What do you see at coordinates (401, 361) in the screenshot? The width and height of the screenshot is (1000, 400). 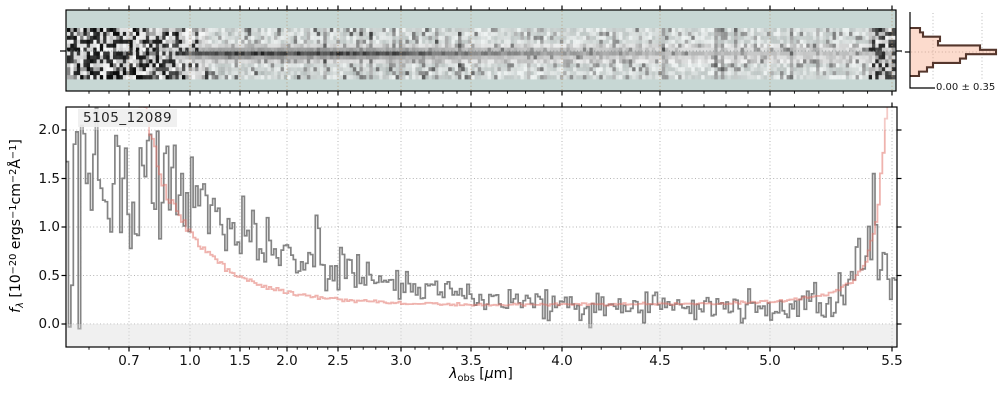 I see `x-tick-label: 3.0` at bounding box center [401, 361].